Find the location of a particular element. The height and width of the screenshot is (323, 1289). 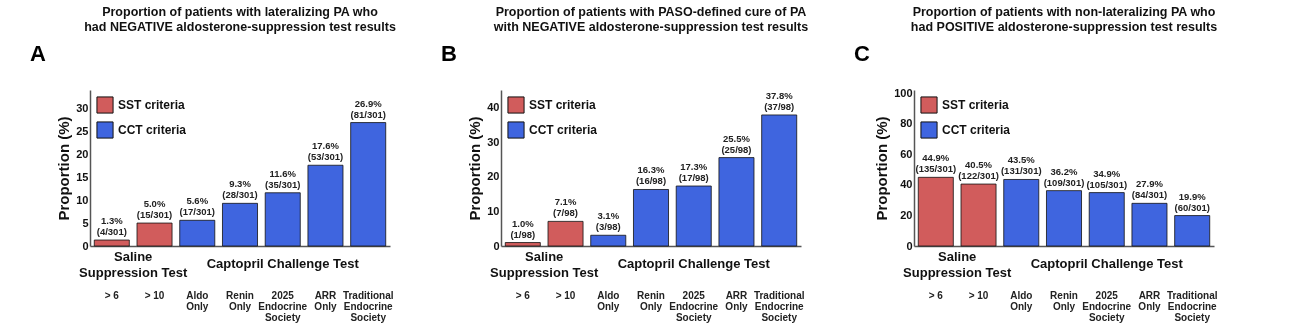

data-label: 11.6% (35/301) is located at coordinates (283, 178).